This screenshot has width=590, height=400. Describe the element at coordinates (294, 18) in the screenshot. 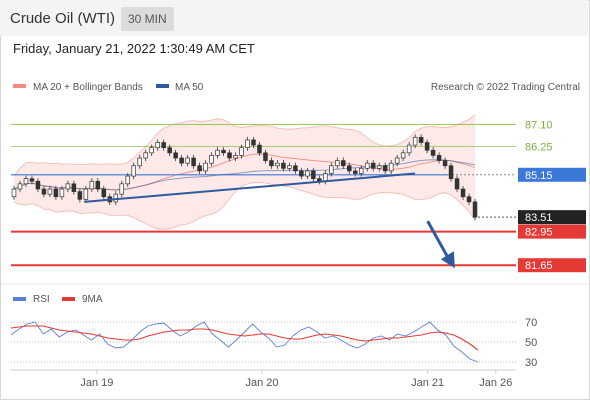

I see `chart-header: Crude Oil (WTI) 30 MIN` at that location.